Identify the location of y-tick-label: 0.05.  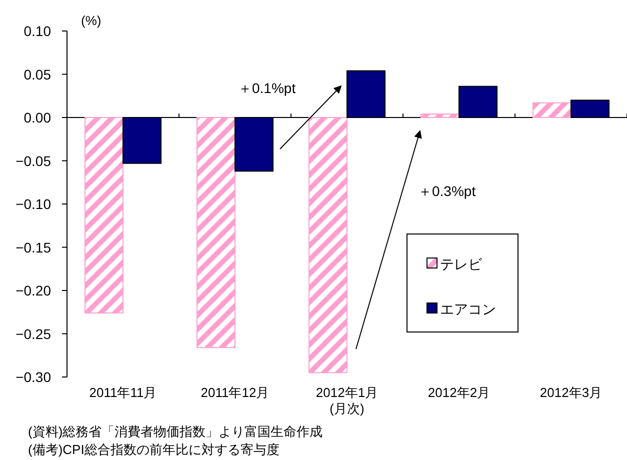
(38, 74).